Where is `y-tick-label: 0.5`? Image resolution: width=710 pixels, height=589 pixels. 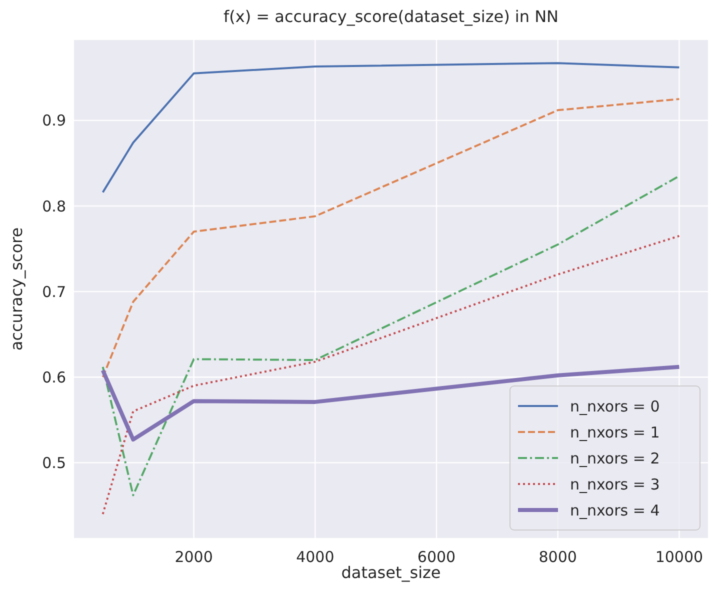
y-tick-label: 0.5 is located at coordinates (54, 463).